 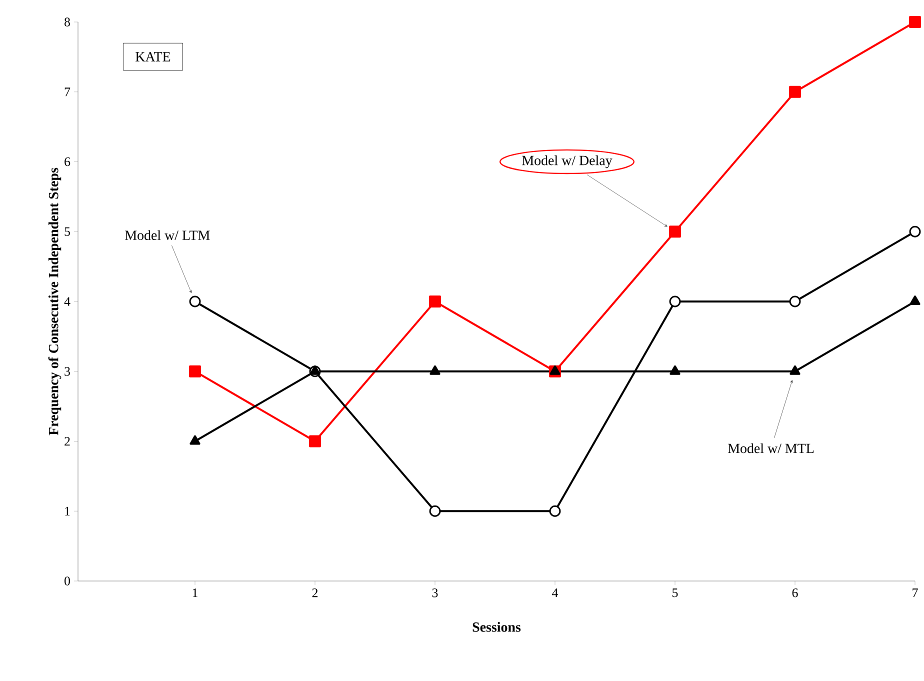 I want to click on y-tick-label: 4, so click(x=67, y=301).